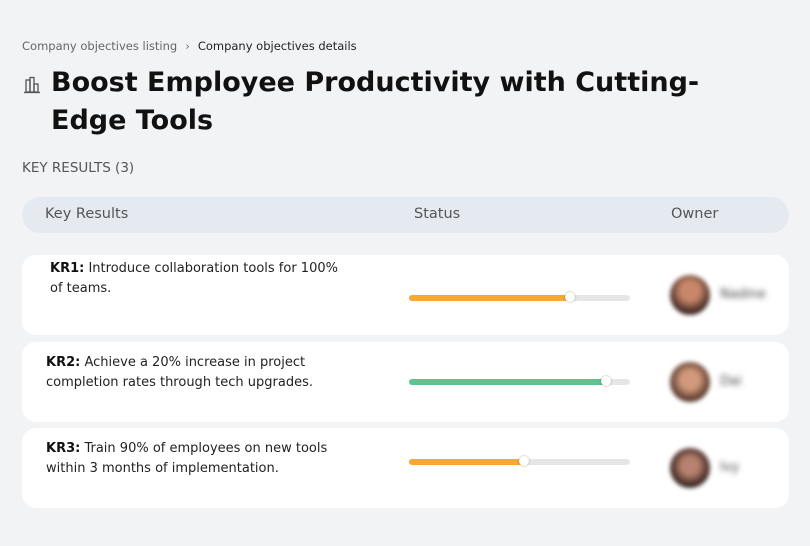 This screenshot has height=546, width=810. Describe the element at coordinates (695, 214) in the screenshot. I see `column-header: Owner` at that location.